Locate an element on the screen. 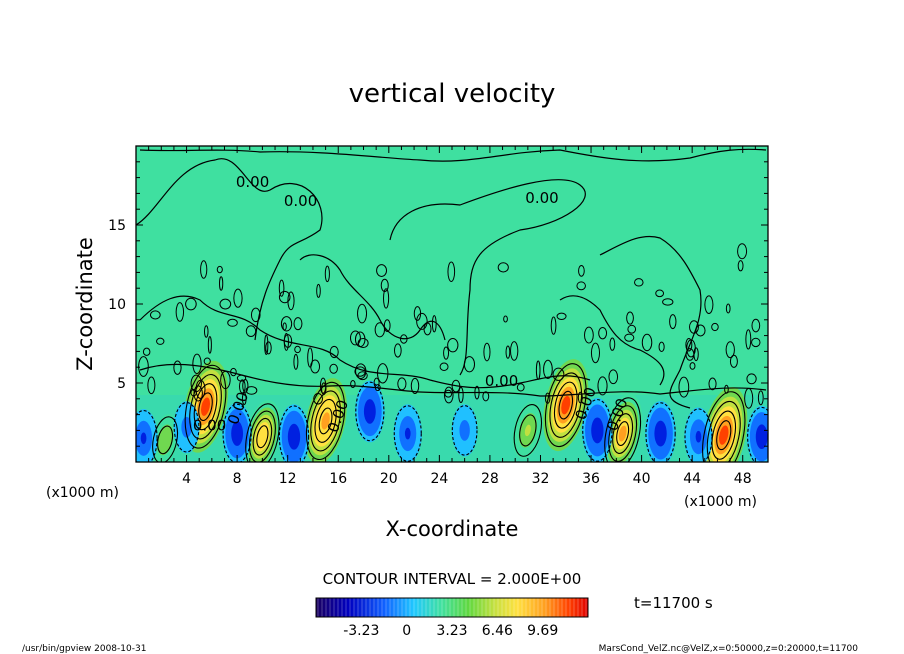 The width and height of the screenshot is (904, 654). footer-left: /usr/bin/gpview 2008-10-31 is located at coordinates (84, 649).